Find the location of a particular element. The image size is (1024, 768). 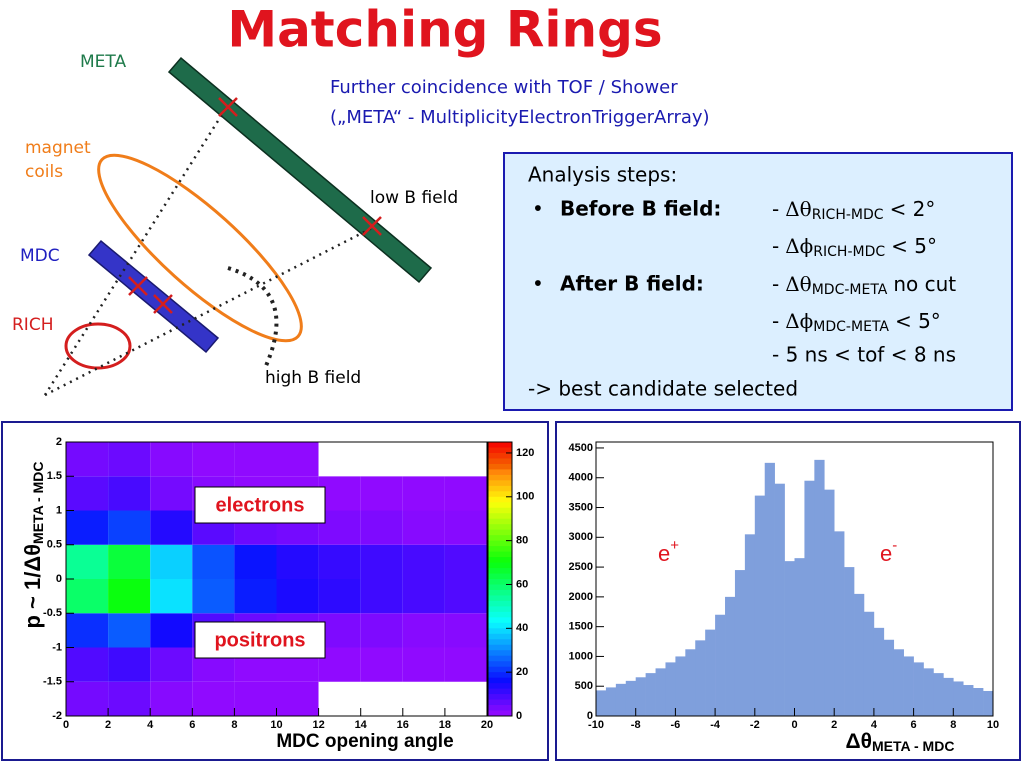

condition: - ΔθMDC-META no cut is located at coordinates (864, 285).